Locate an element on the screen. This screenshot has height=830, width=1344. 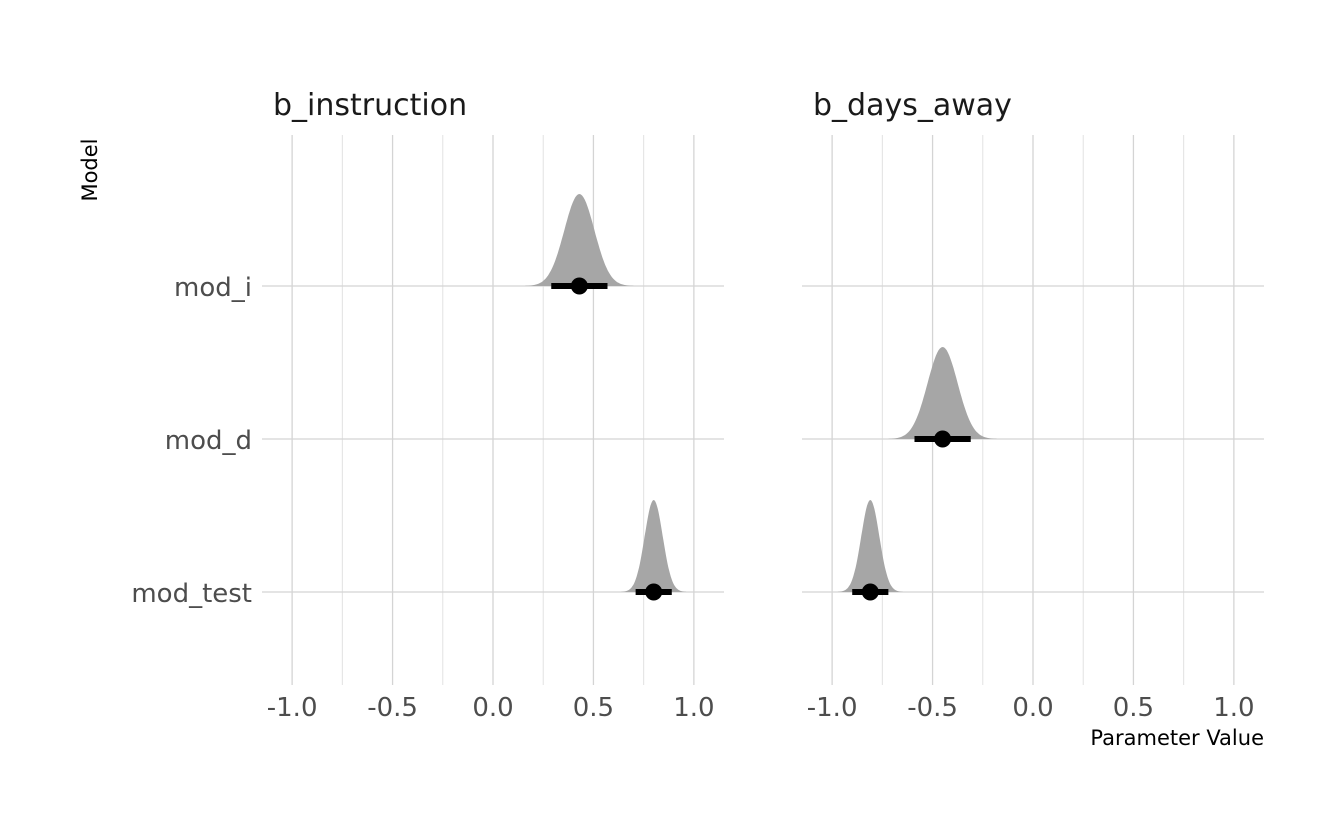
panel-title: b_days_away is located at coordinates (912, 105).